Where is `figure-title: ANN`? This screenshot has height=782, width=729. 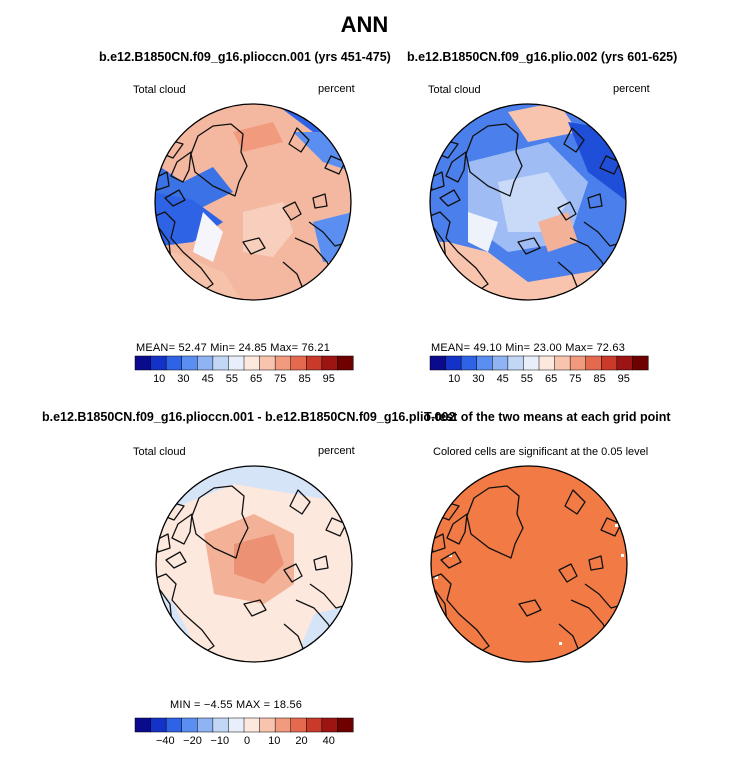 figure-title: ANN is located at coordinates (364, 24).